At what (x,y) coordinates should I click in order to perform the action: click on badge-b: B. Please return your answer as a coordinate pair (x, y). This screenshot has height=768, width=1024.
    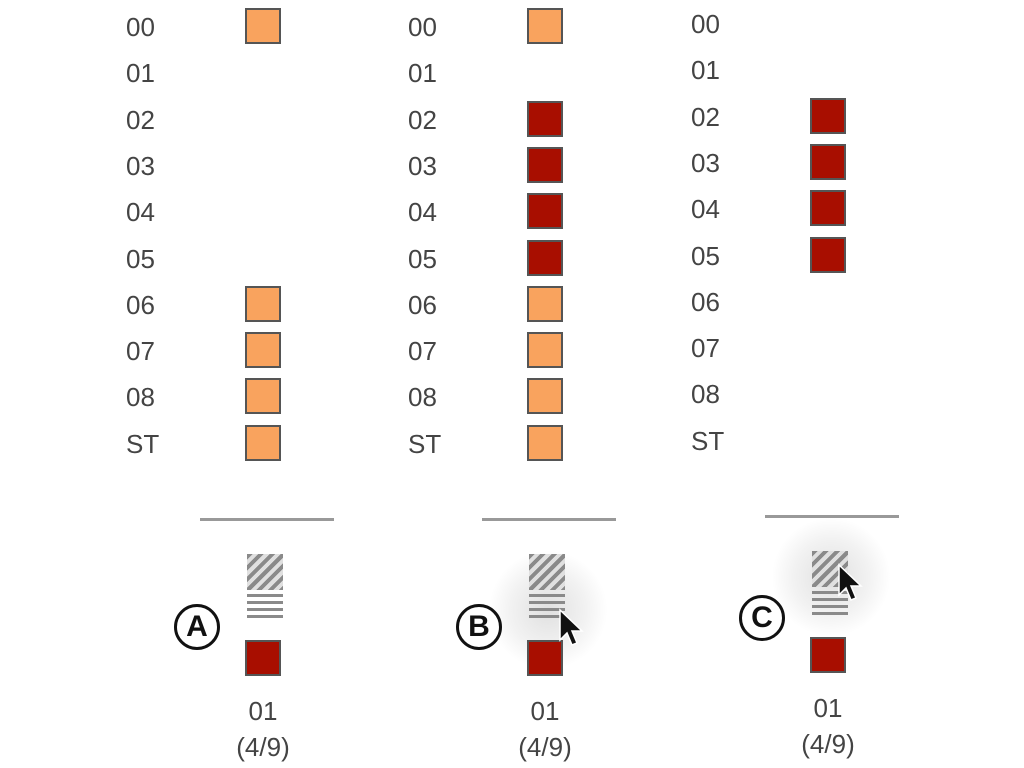
    Looking at the image, I should click on (479, 627).